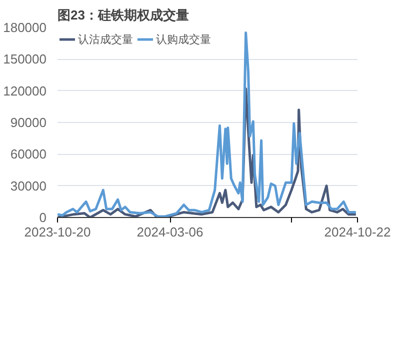 This screenshot has width=400, height=342. I want to click on y-tick-label: 150000, so click(25, 59).